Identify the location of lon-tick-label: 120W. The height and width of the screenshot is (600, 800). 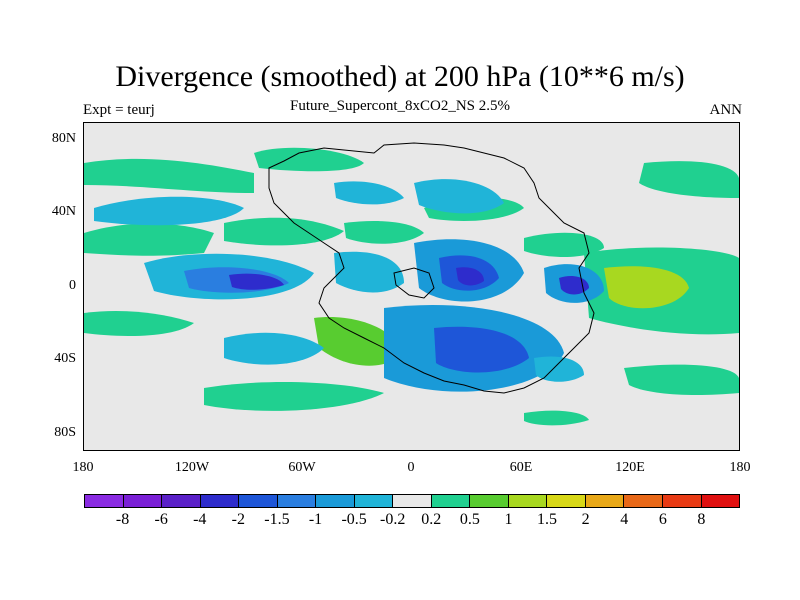
(192, 467).